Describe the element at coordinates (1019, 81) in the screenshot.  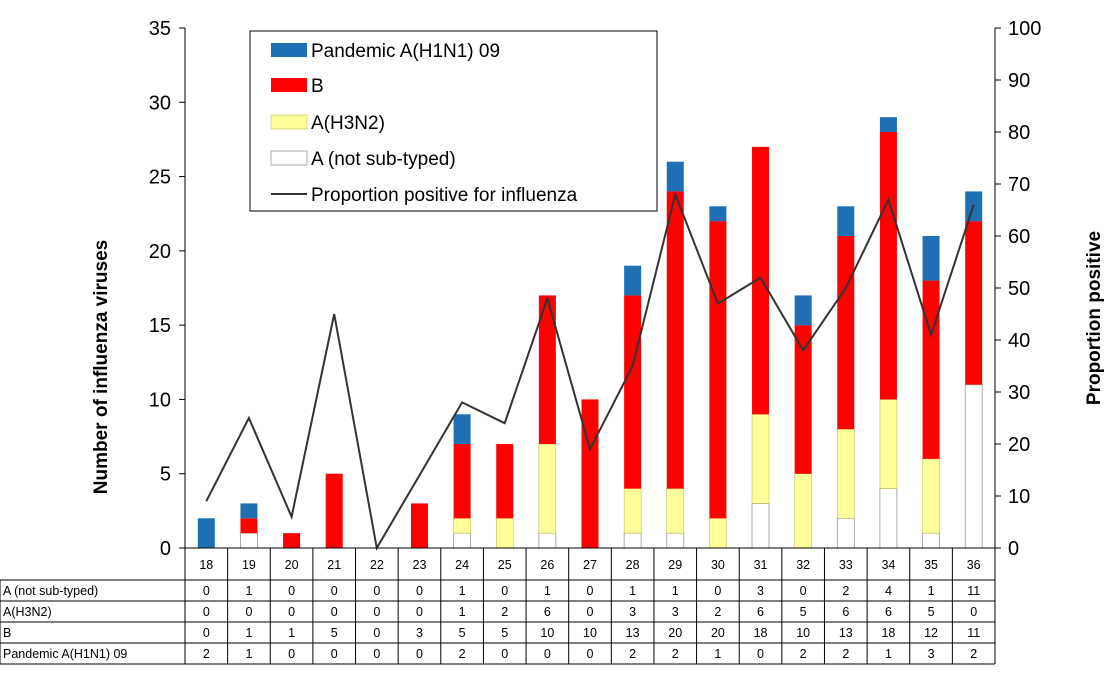
I see `y2-tick-label: 90` at that location.